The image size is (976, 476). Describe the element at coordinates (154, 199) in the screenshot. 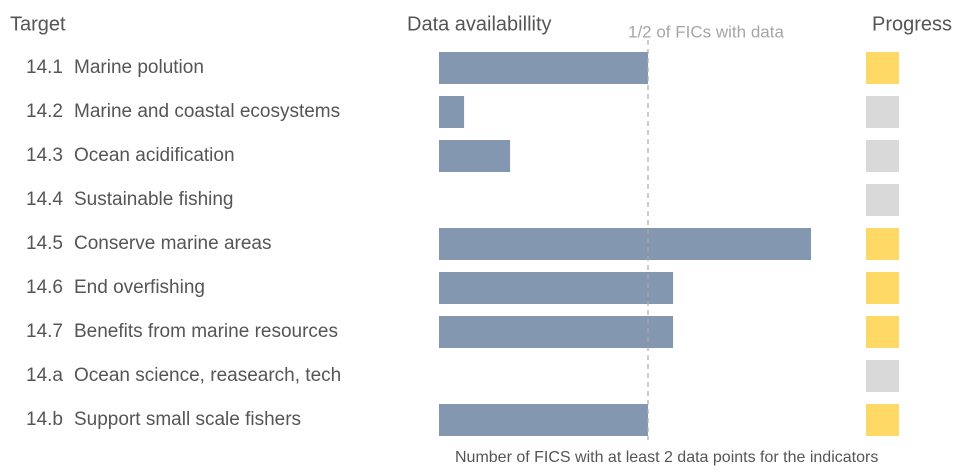

I see `target-name: Sustainable fishing` at that location.